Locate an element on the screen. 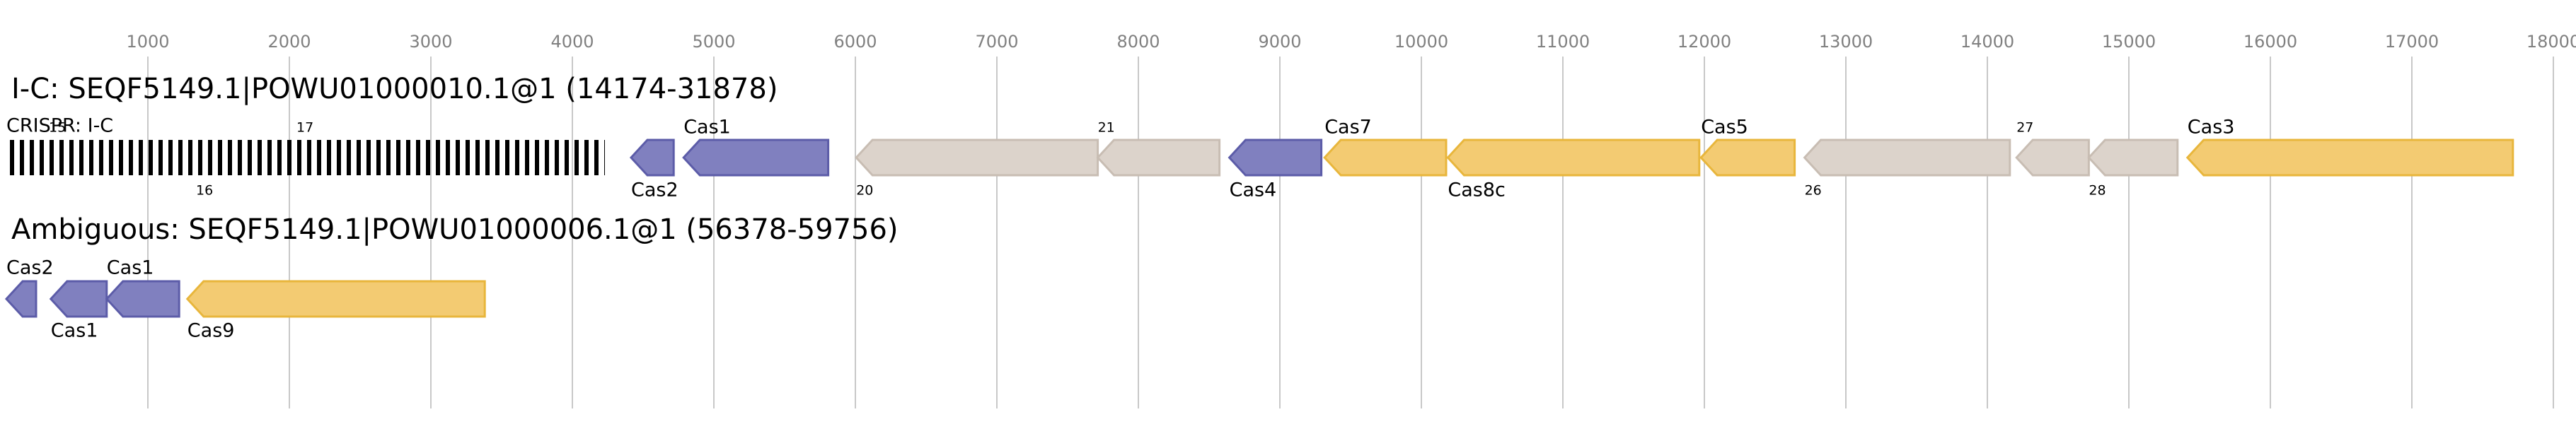 The image size is (2576, 424). gene-label: 28 is located at coordinates (2097, 191).